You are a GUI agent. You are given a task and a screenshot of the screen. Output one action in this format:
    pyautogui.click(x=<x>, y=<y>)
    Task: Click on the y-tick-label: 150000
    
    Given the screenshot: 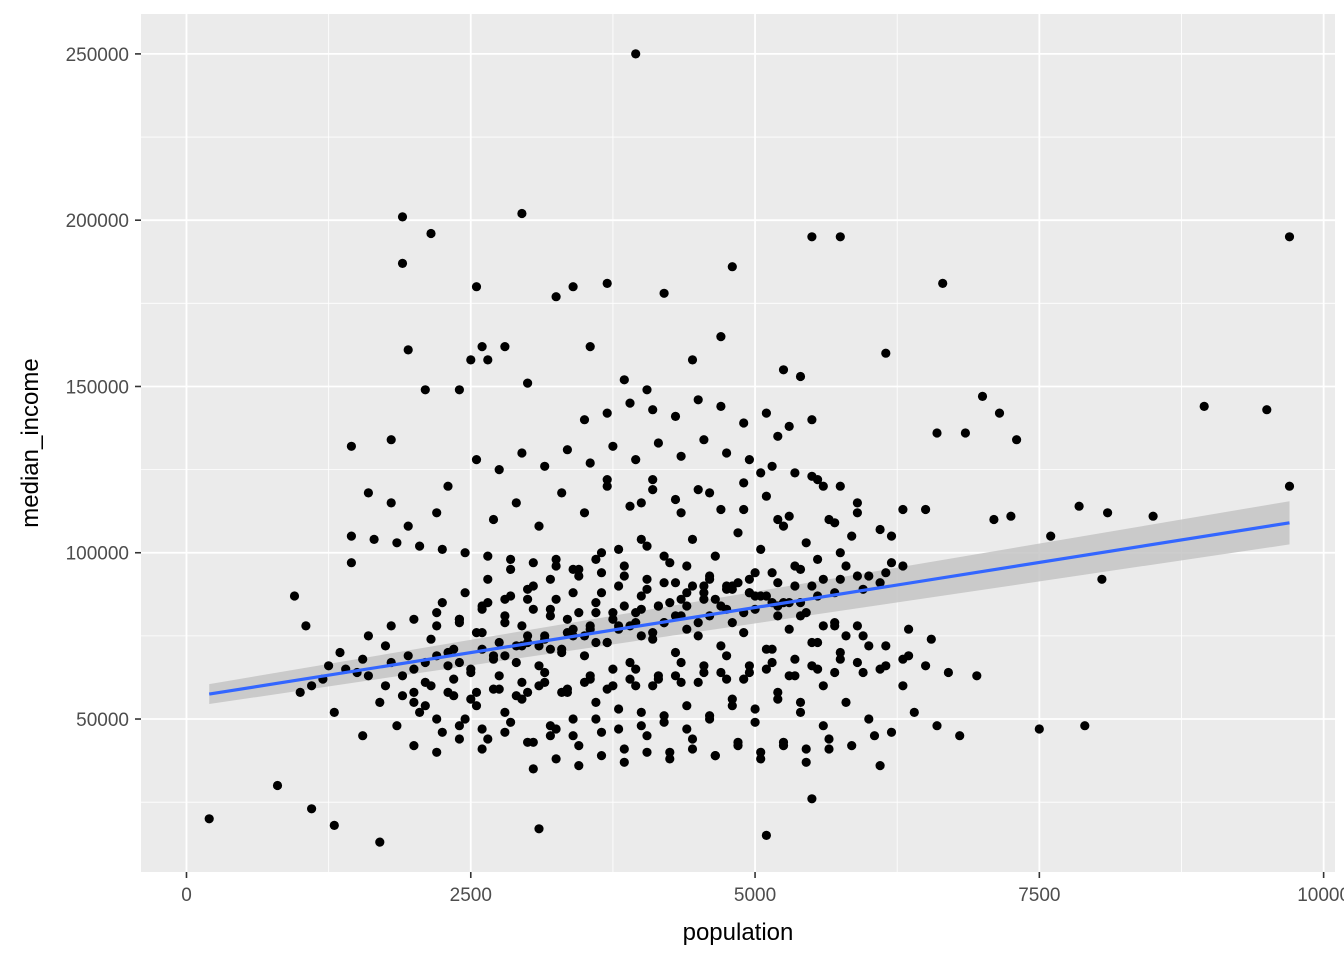 What is the action you would take?
    pyautogui.click(x=97, y=387)
    